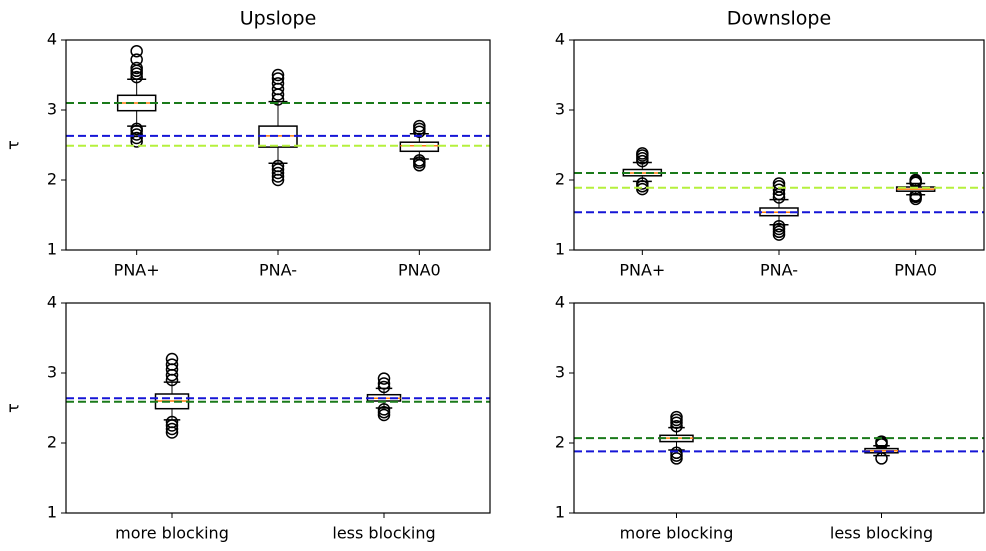 This screenshot has height=551, width=986. I want to click on box, so click(419, 147).